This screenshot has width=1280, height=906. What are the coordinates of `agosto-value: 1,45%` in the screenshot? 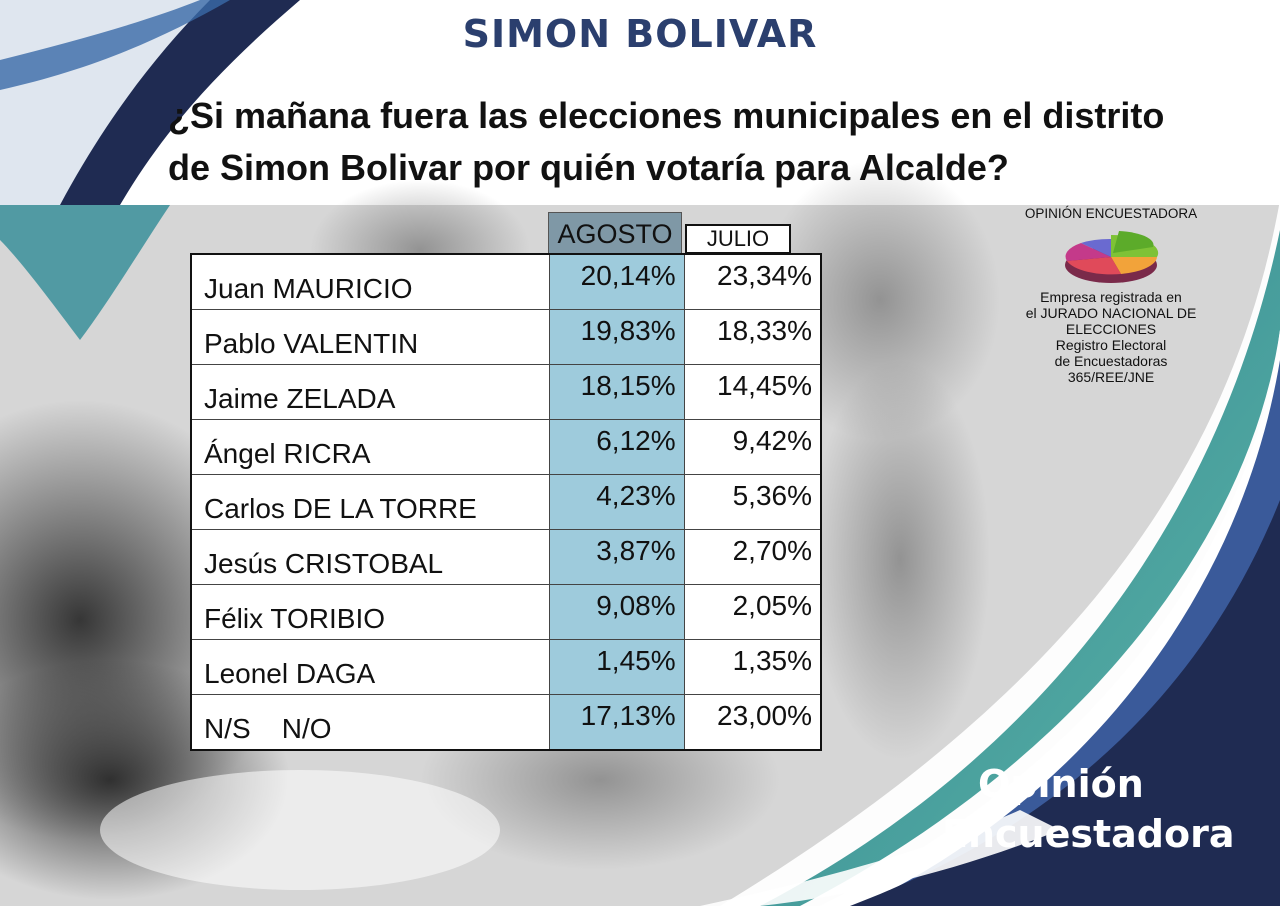 It's located at (617, 667).